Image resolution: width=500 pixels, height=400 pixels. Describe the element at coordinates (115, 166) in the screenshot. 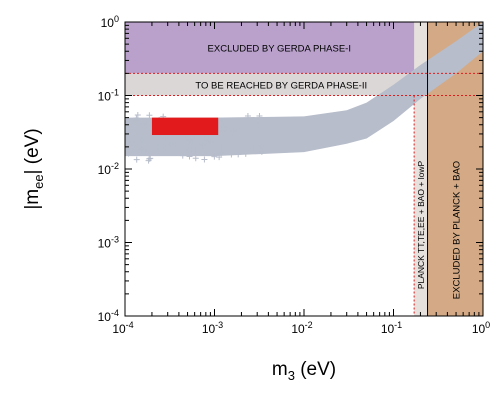

I see `y-tick-label-exp: -2` at that location.